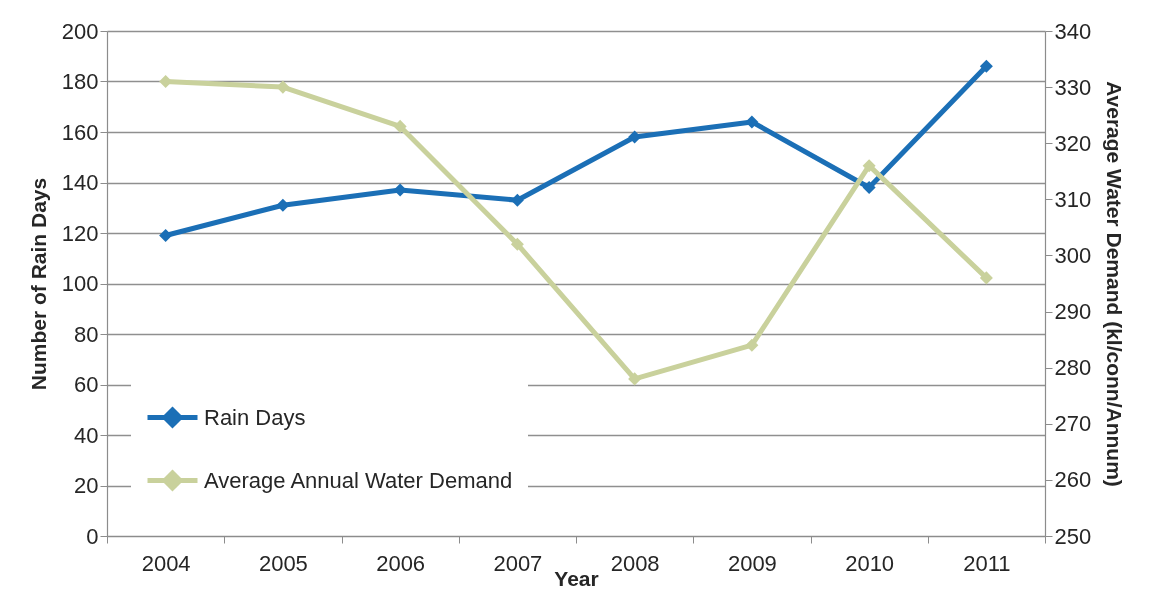 Image resolution: width=1154 pixels, height=604 pixels. Describe the element at coordinates (166, 563) in the screenshot. I see `x-tick-label: 2004` at that location.